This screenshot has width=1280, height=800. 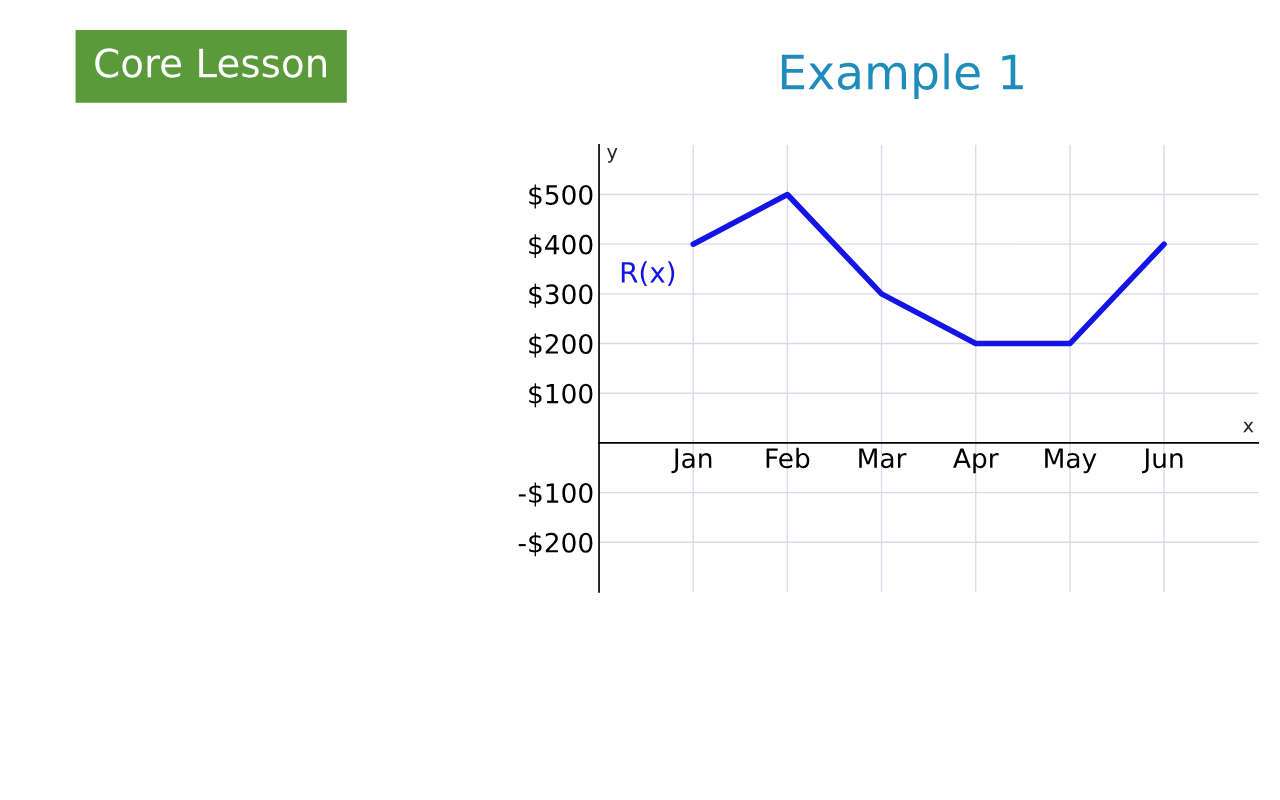 I want to click on text: Core Lesson, so click(x=211, y=63).